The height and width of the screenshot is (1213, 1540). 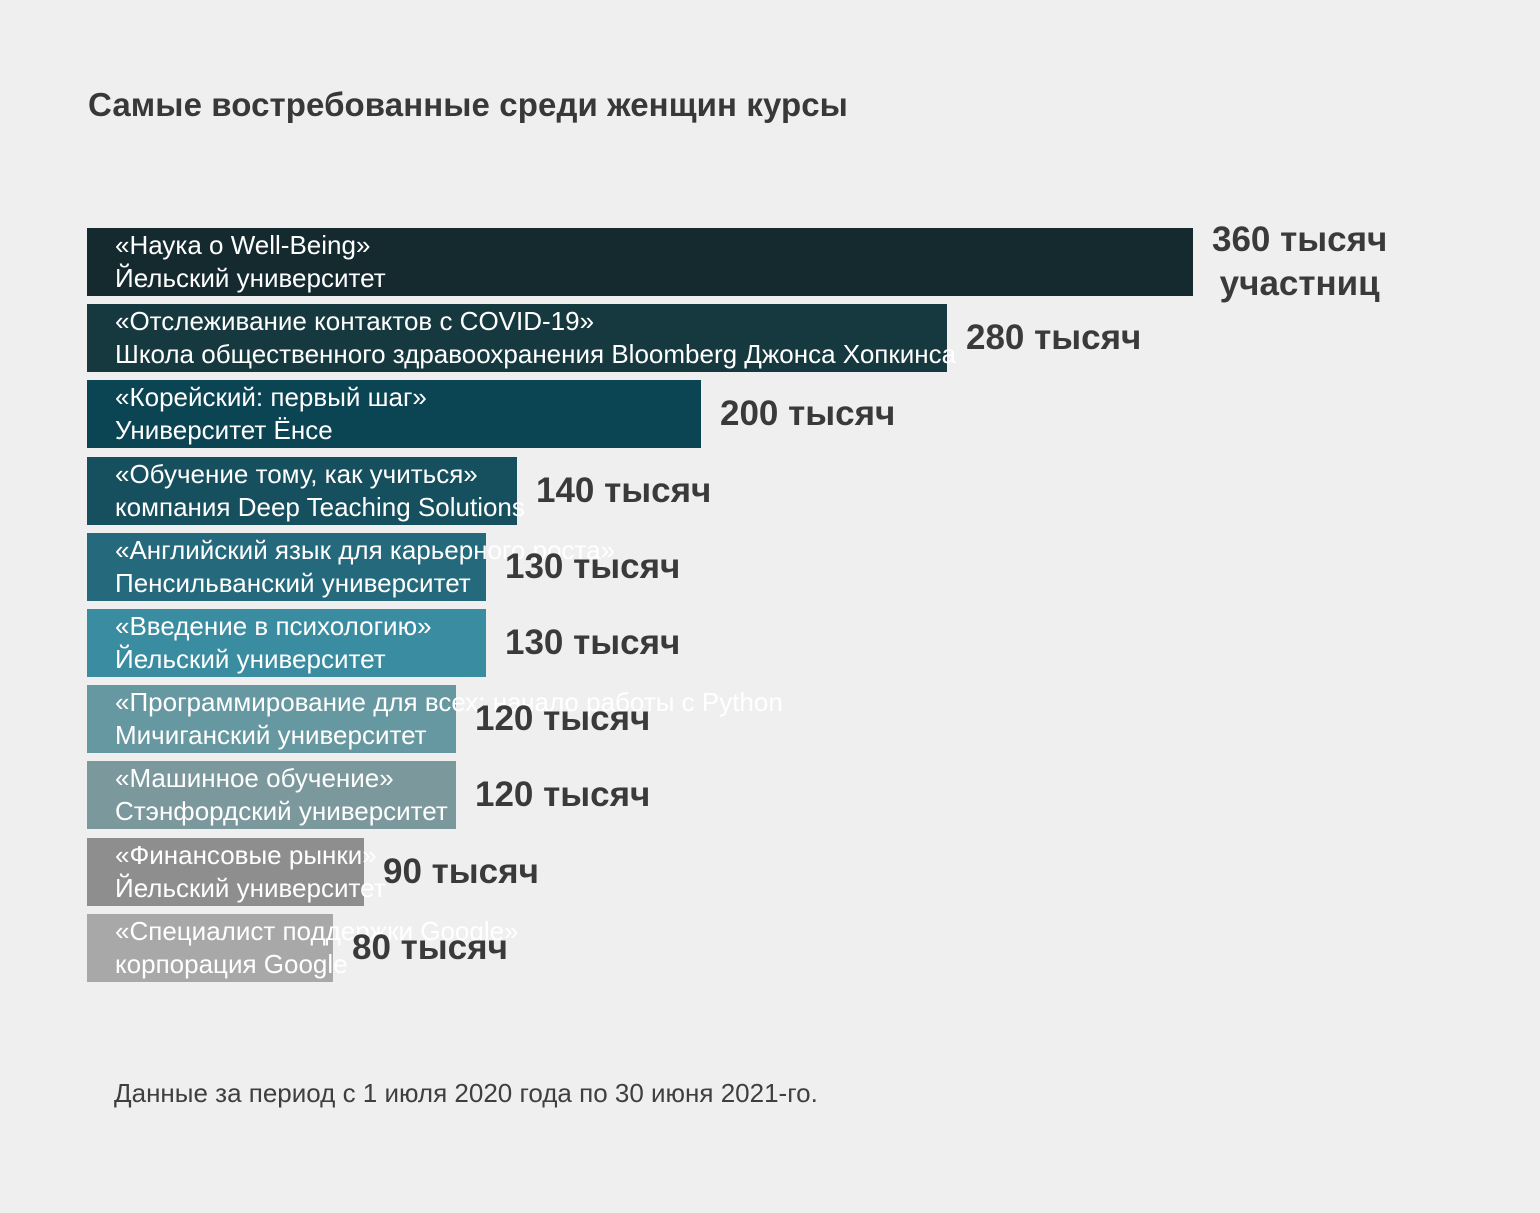 I want to click on value-label-line: участниц, so click(x=1299, y=283).